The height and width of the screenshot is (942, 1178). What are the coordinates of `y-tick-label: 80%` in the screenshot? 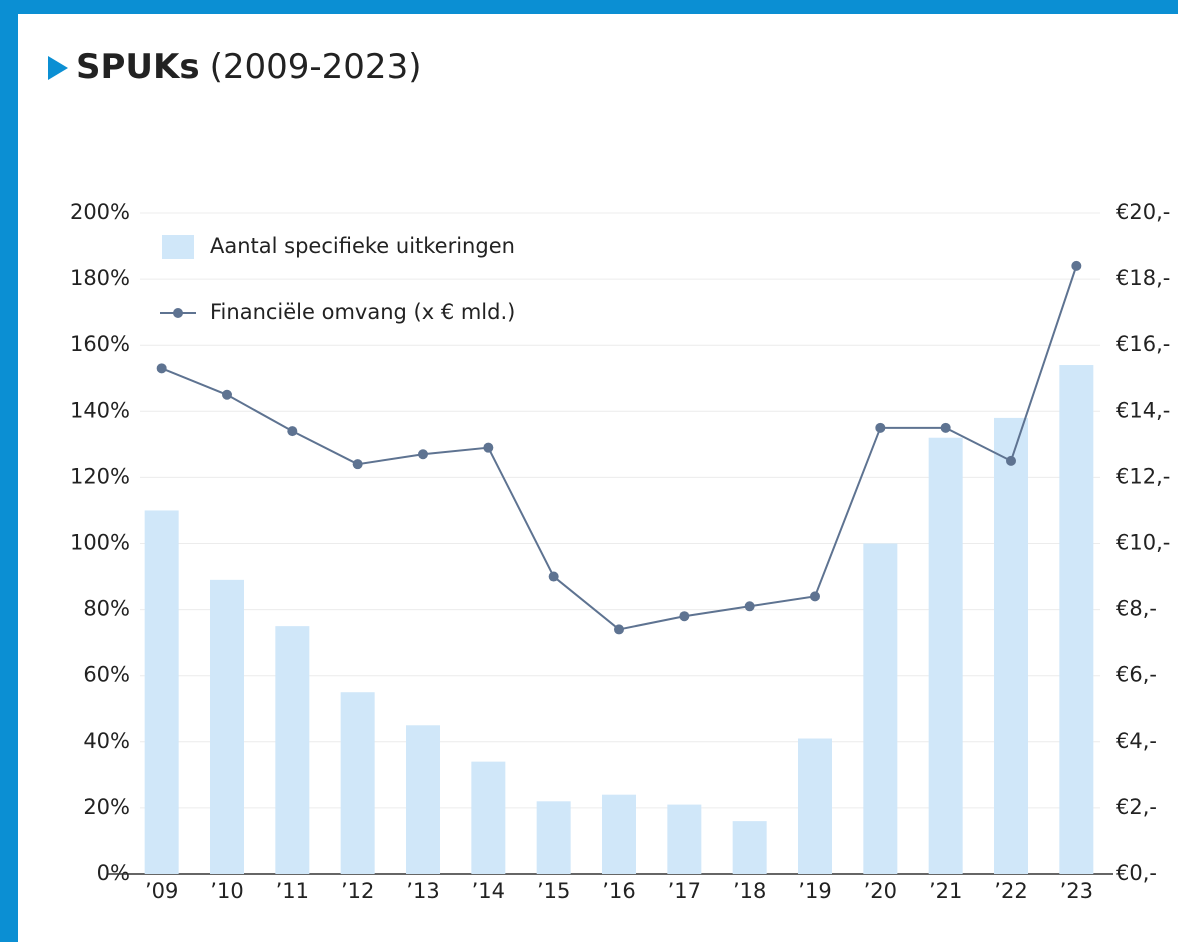 It's located at (106, 609).